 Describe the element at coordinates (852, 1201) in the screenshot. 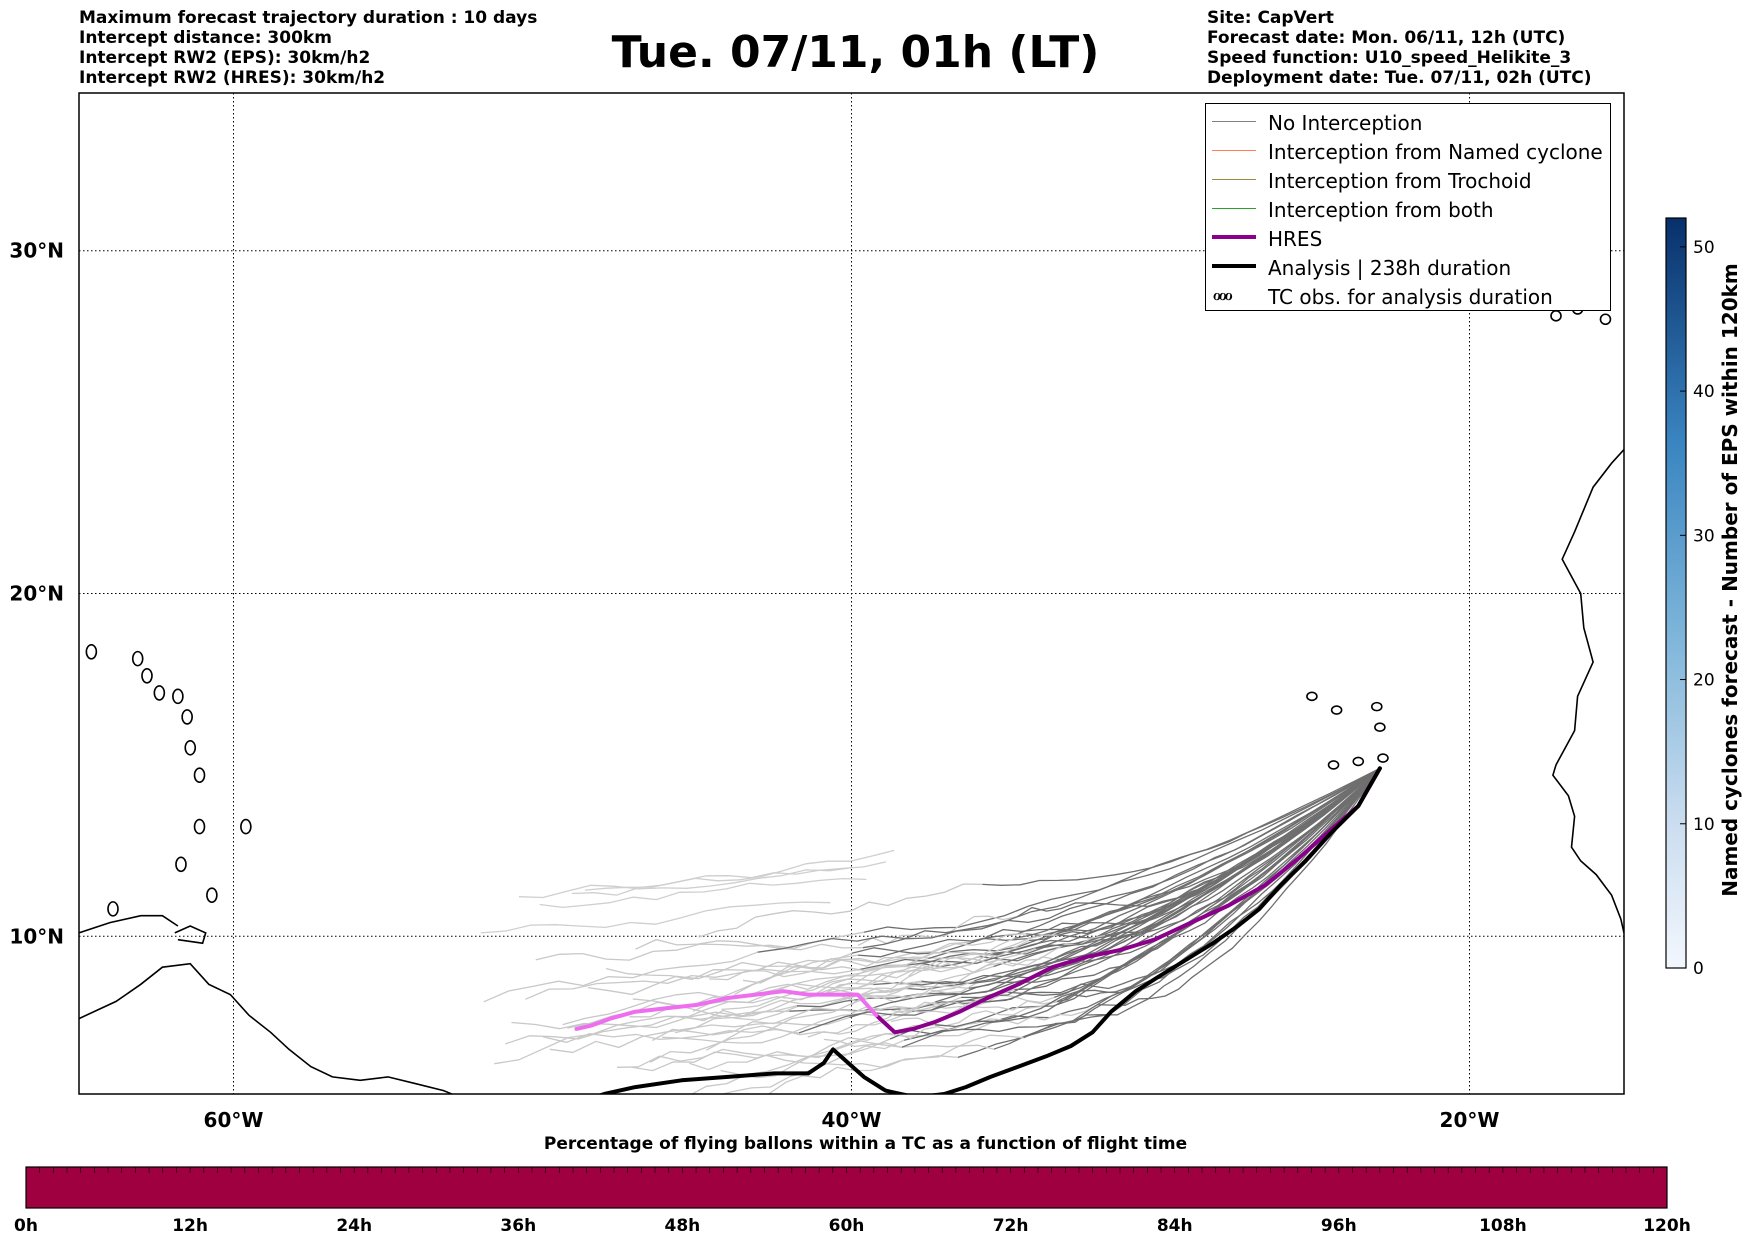

I see `bottom-colorbar: 0h 12h 24h 36h 48h 60h 72h 84h 96h 108h 120h` at that location.